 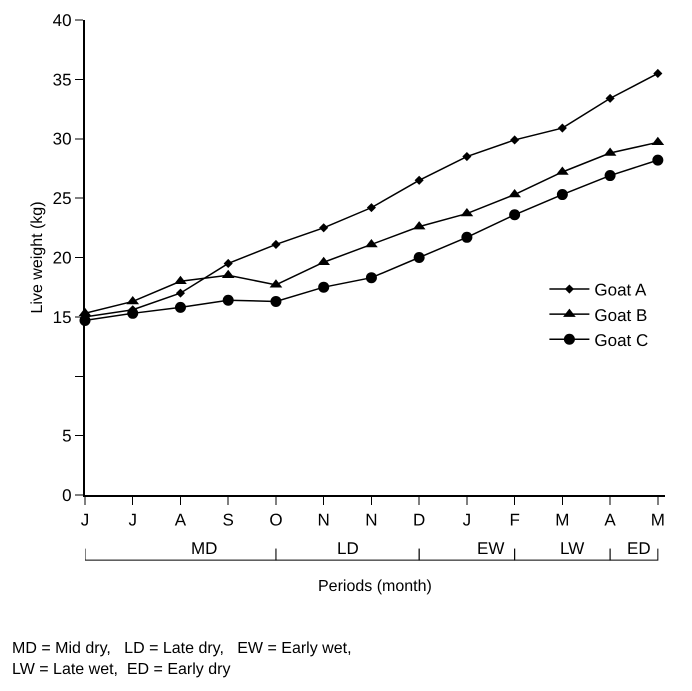 I want to click on text: MD, so click(x=204, y=548).